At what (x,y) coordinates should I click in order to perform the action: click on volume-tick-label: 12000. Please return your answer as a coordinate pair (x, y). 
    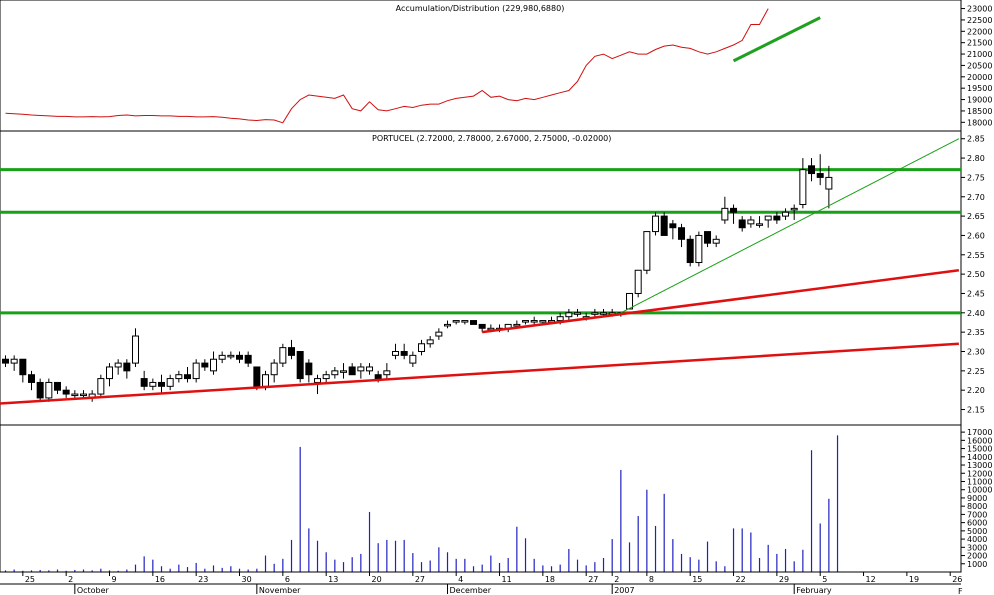
    Looking at the image, I should click on (979, 473).